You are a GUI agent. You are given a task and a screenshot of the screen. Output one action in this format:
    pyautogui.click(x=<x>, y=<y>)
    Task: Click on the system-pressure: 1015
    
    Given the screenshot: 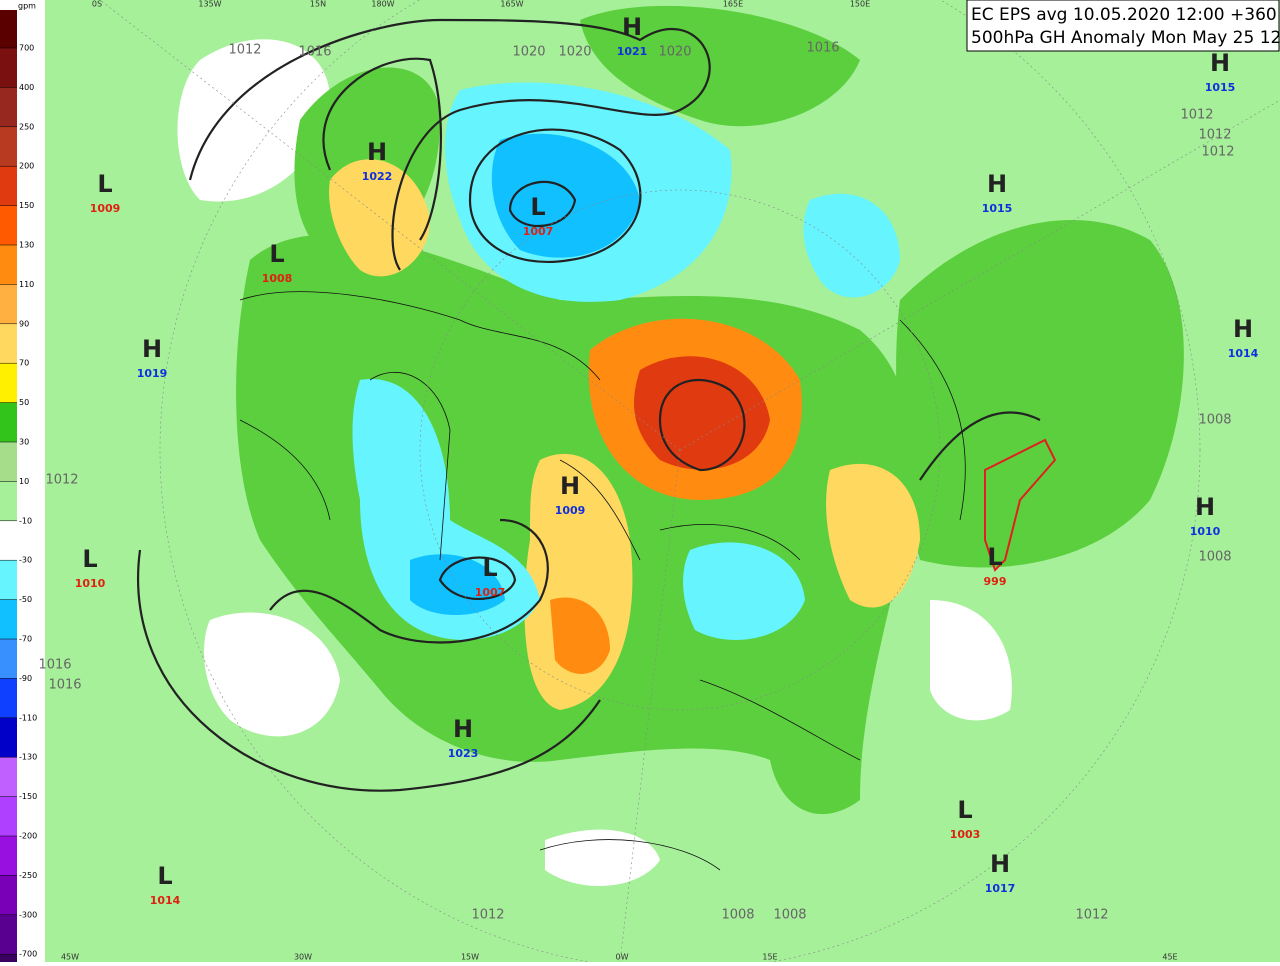 What is the action you would take?
    pyautogui.click(x=1220, y=87)
    